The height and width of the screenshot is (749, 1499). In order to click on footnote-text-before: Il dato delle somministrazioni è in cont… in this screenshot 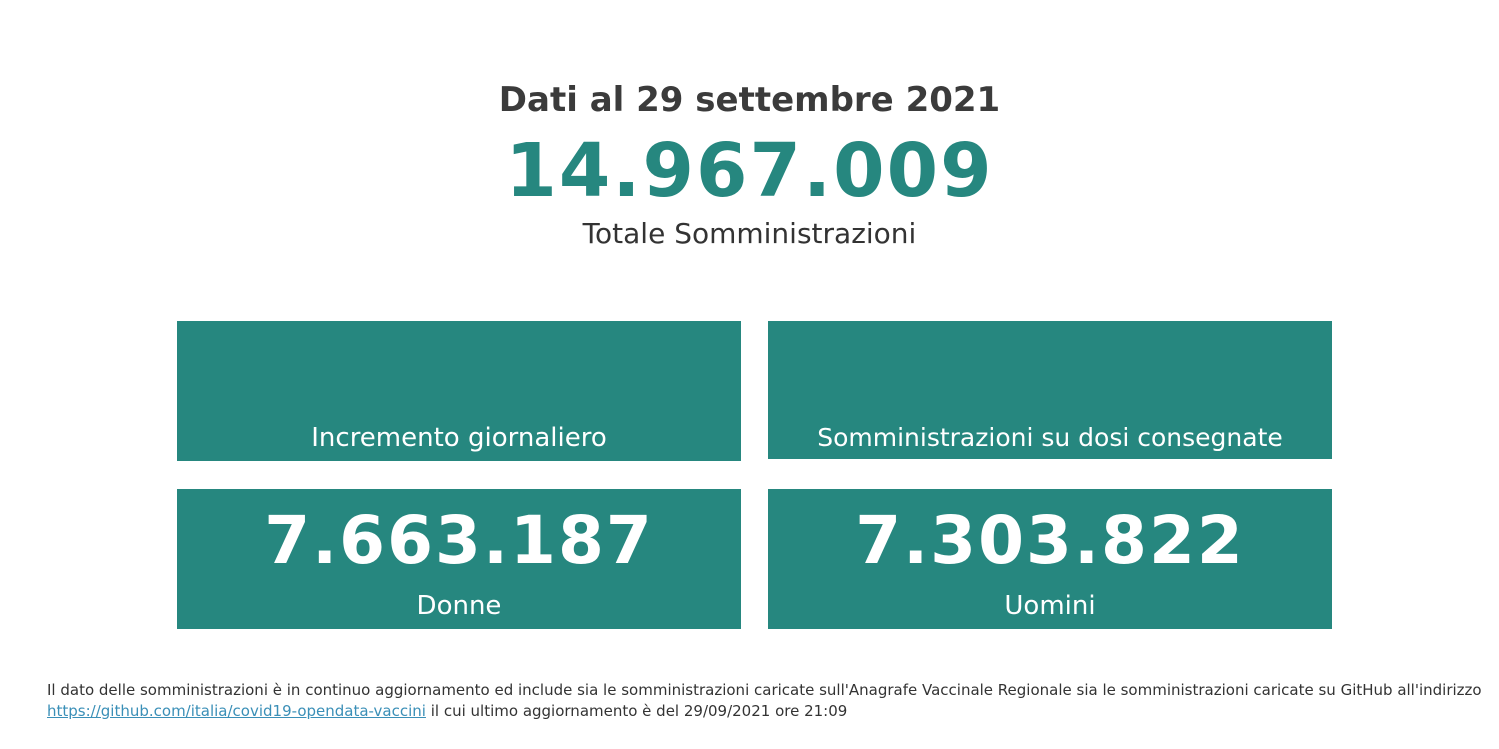, I will do `click(764, 690)`.